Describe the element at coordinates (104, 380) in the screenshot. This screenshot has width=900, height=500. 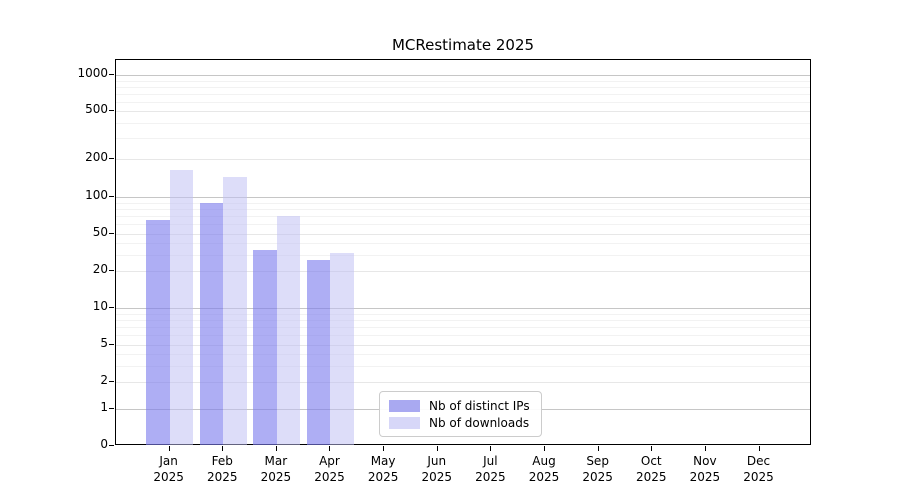
I see `y-tick-label: 2` at that location.